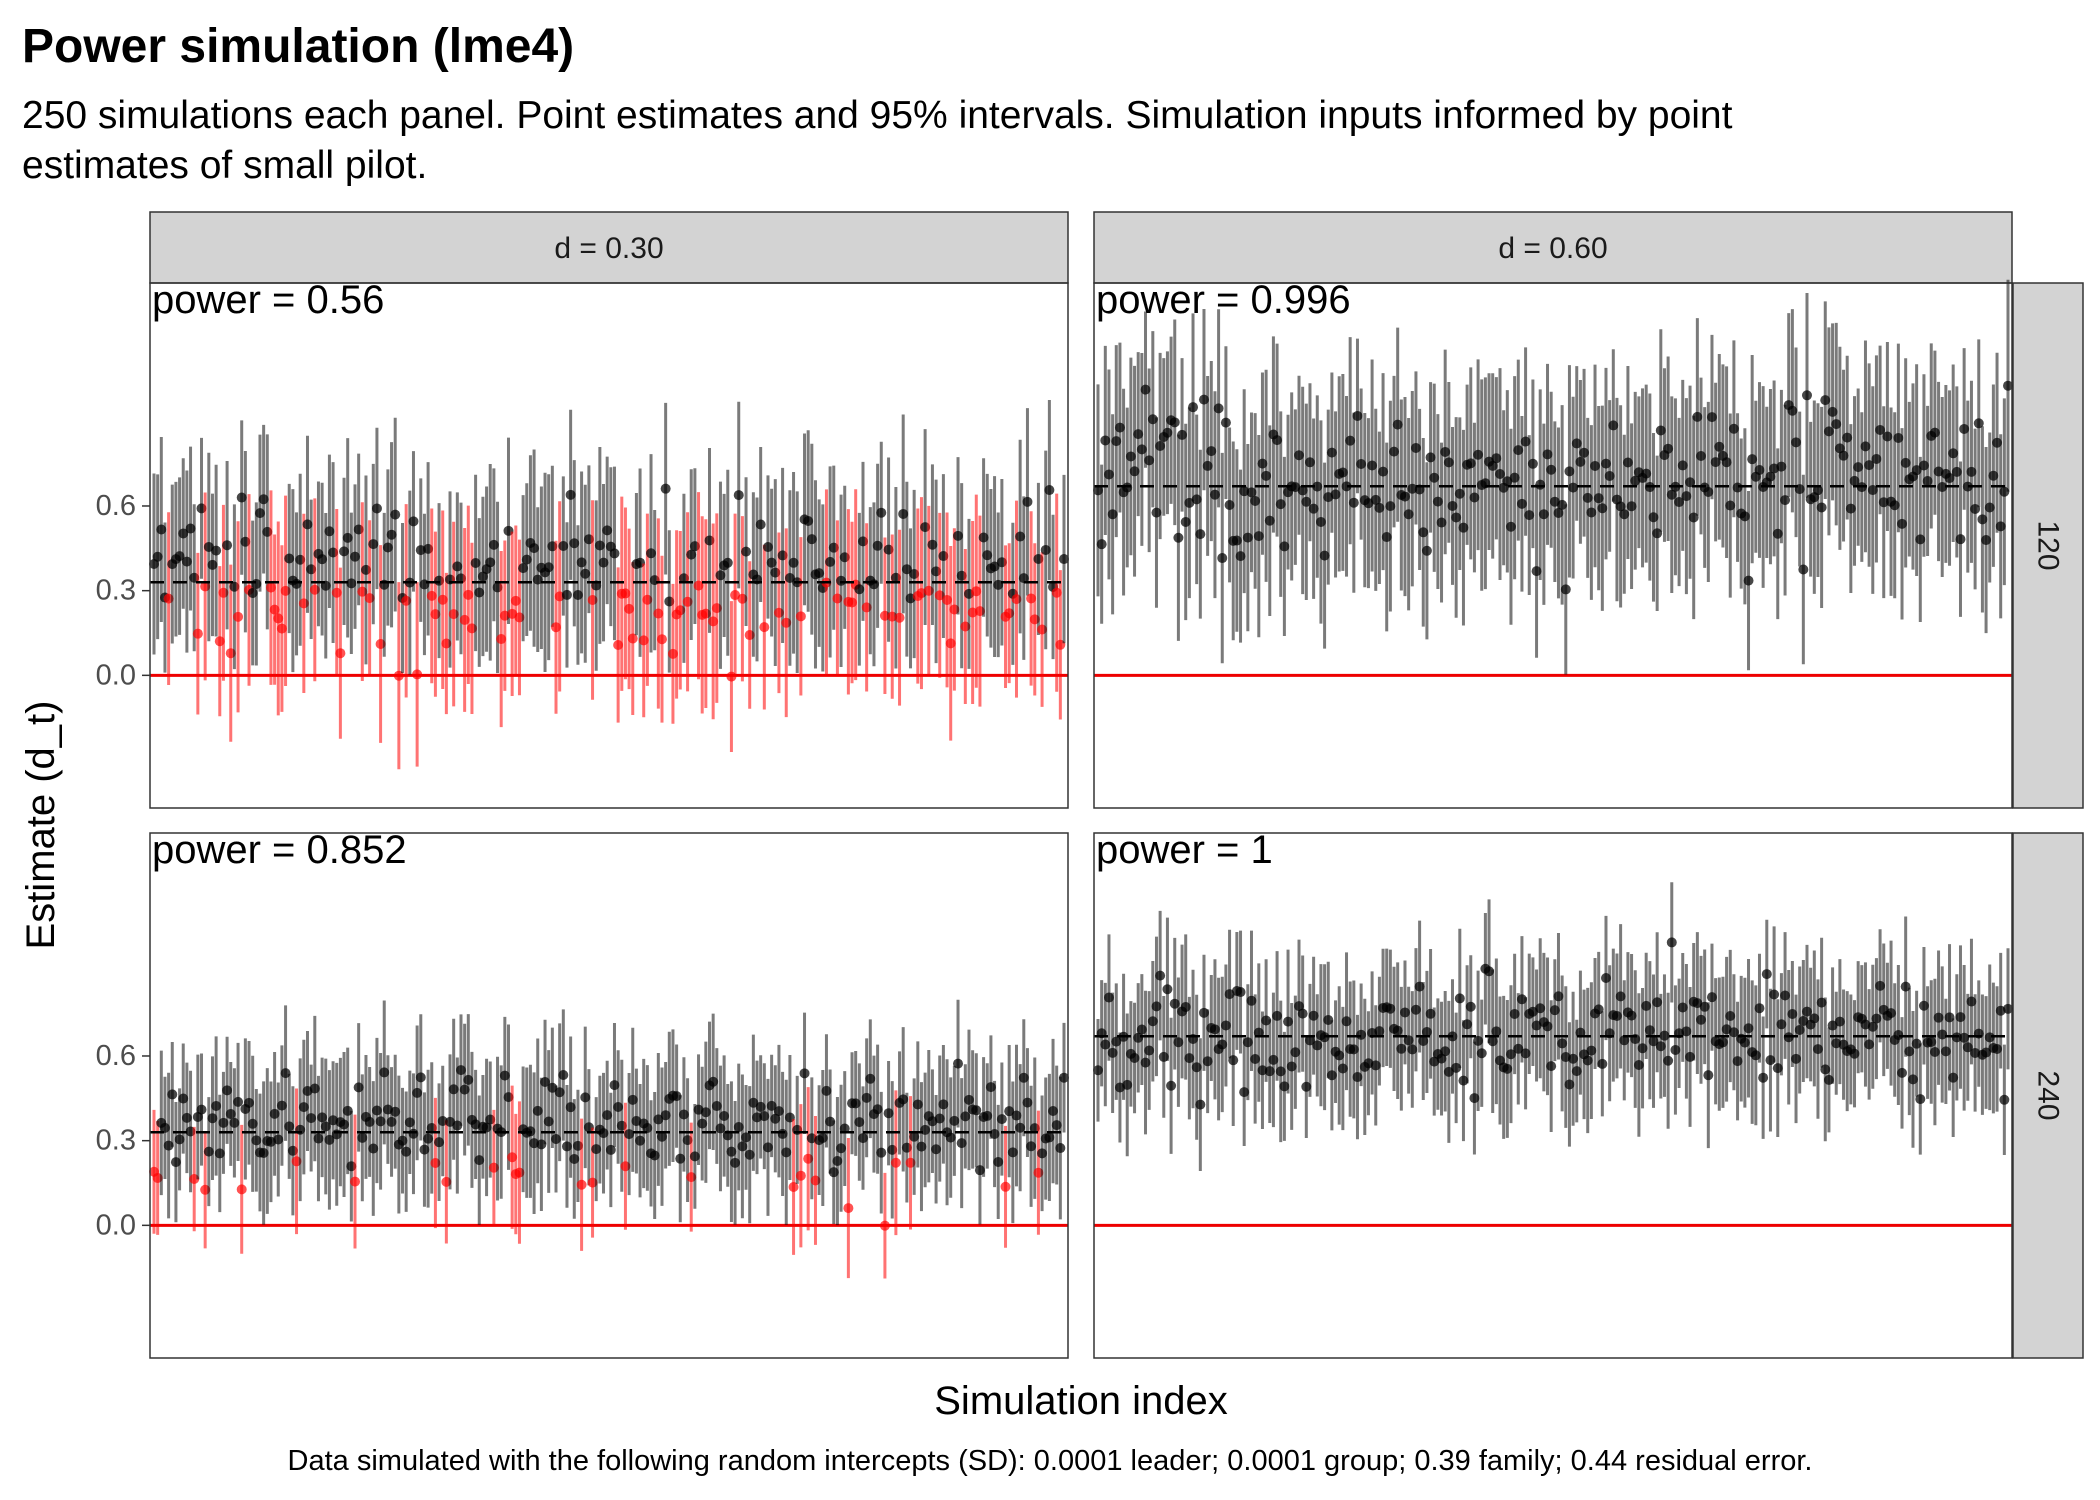  What do you see at coordinates (116, 1225) in the screenshot?
I see `y-tick-label: 0.0` at bounding box center [116, 1225].